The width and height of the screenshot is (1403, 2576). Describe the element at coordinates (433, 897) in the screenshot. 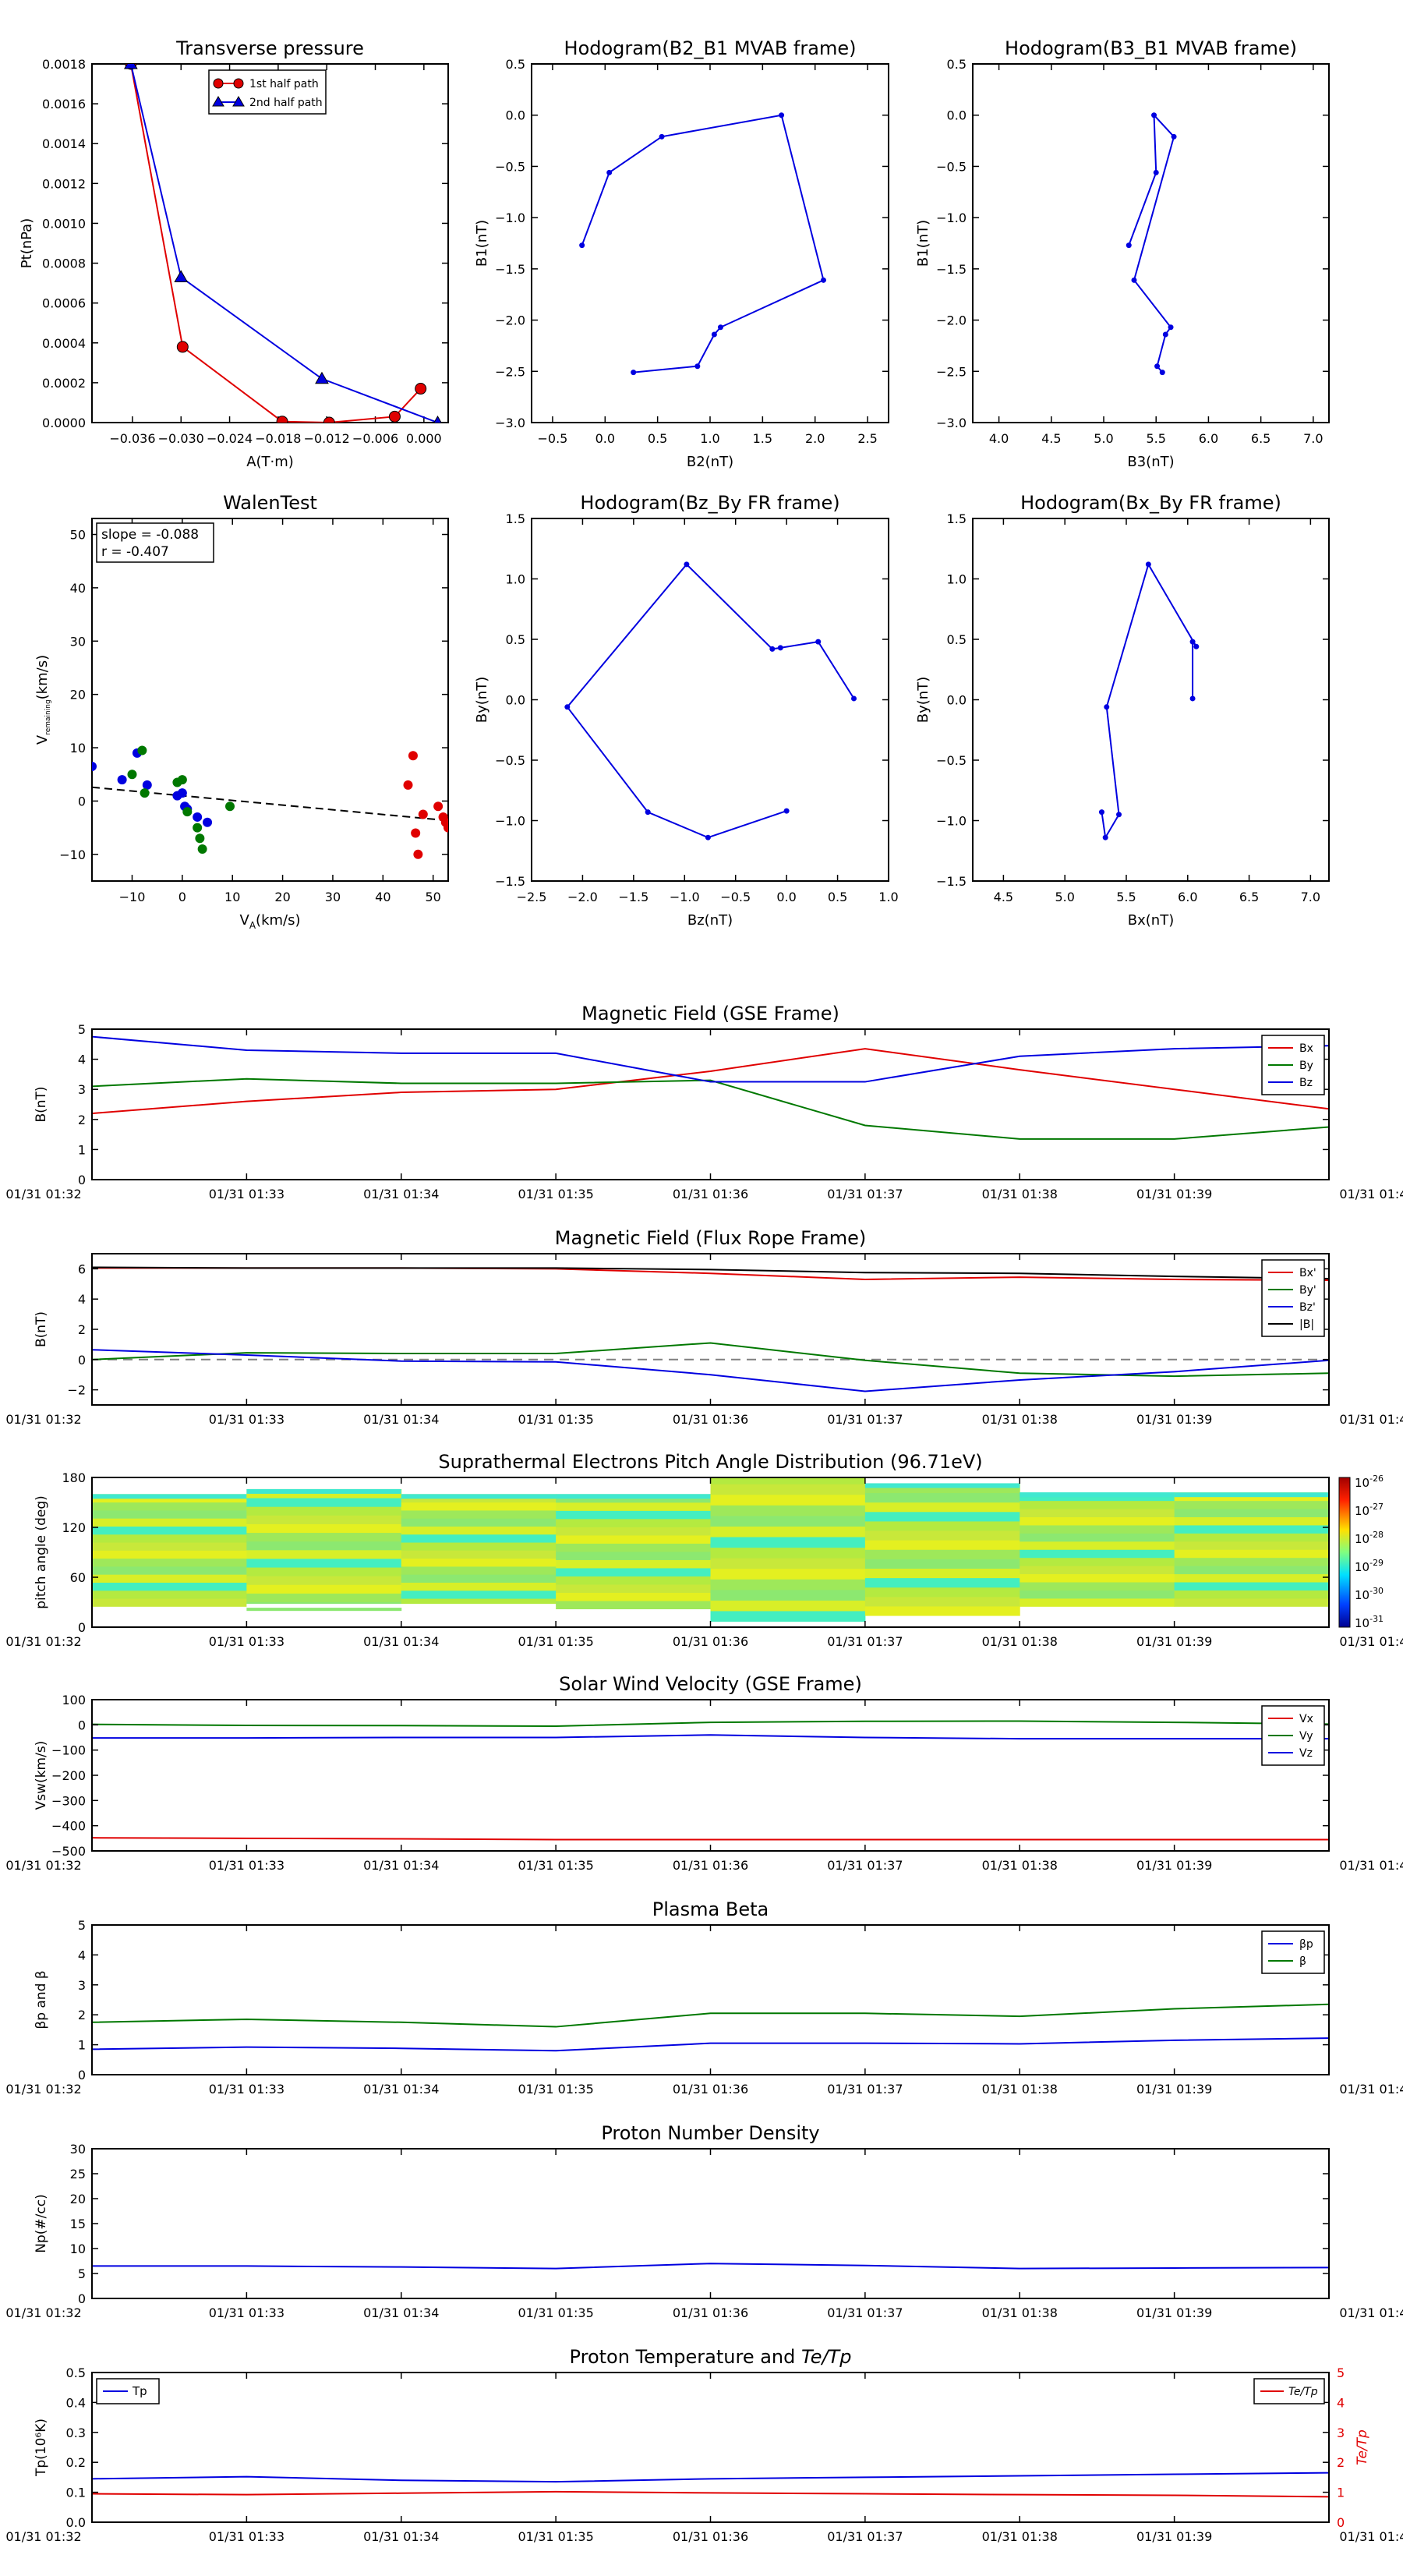

I see `x-tick-label: 50` at that location.